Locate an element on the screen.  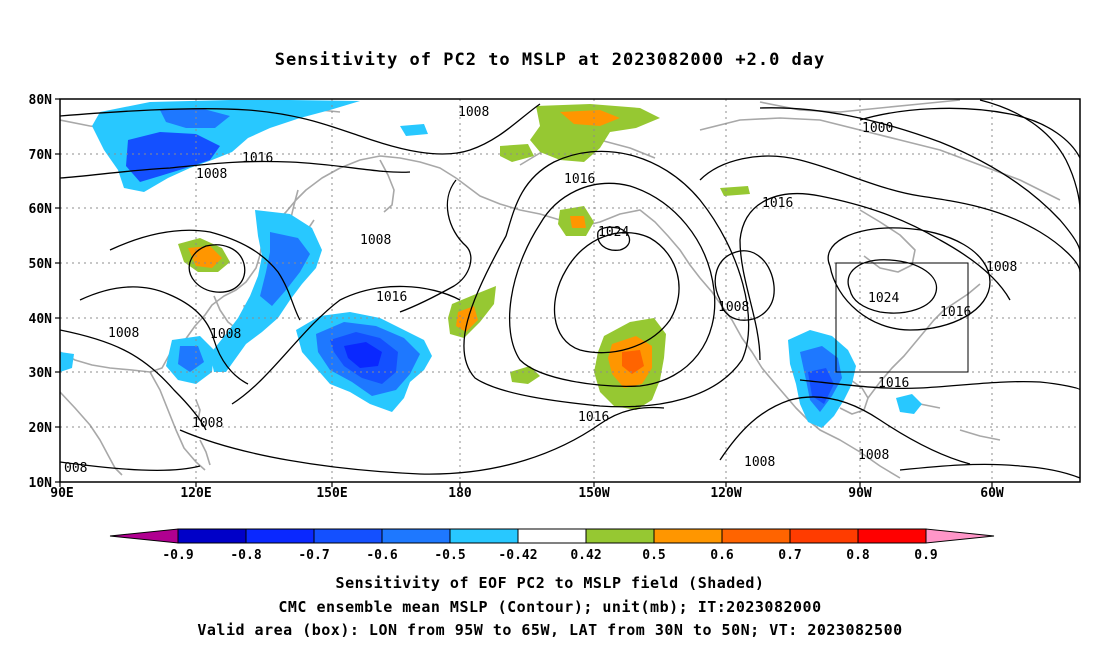
pos-patch-canada is located at coordinates (735, 191).